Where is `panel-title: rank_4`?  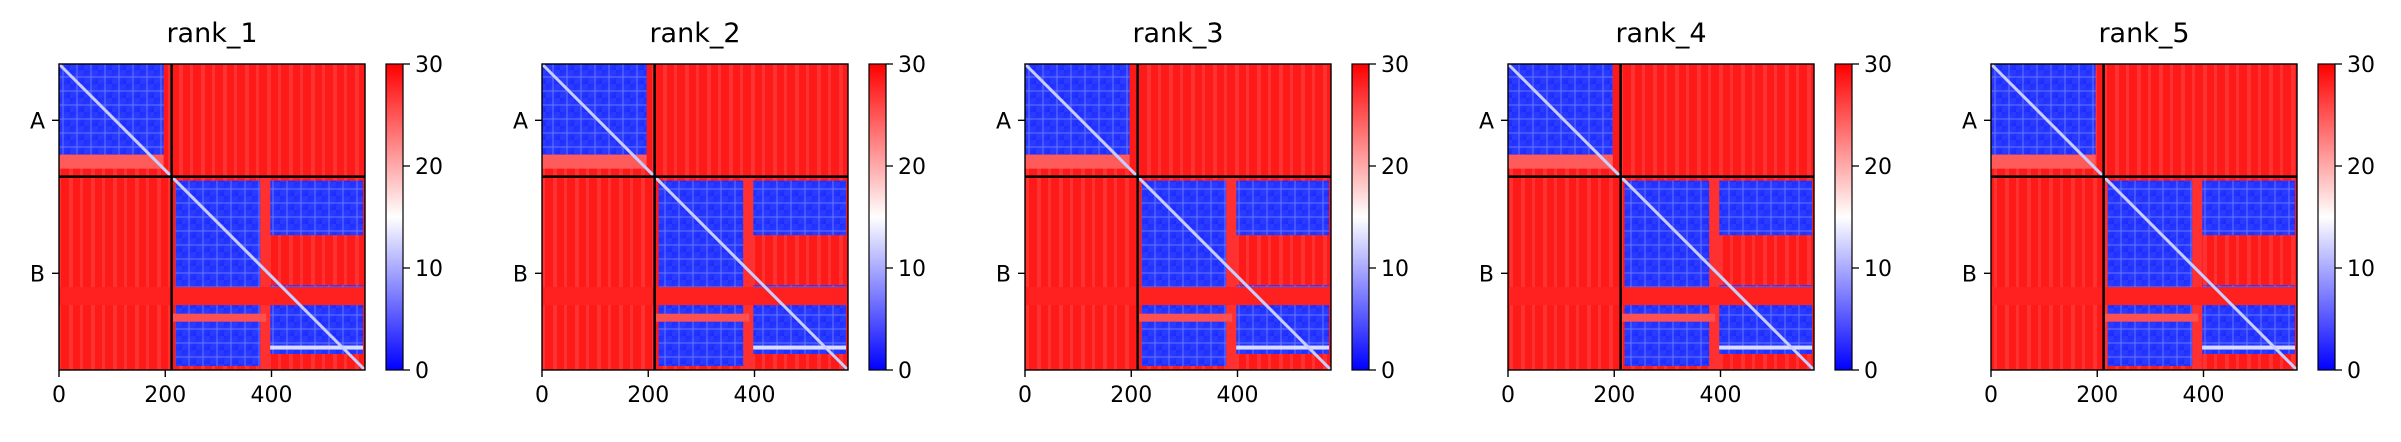 panel-title: rank_4 is located at coordinates (1660, 33).